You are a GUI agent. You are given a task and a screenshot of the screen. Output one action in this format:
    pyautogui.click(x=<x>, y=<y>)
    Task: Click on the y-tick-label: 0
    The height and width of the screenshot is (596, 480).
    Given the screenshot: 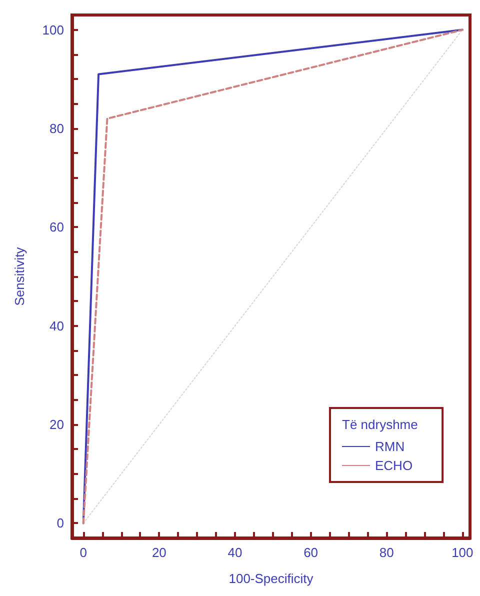 What is the action you would take?
    pyautogui.click(x=60, y=523)
    